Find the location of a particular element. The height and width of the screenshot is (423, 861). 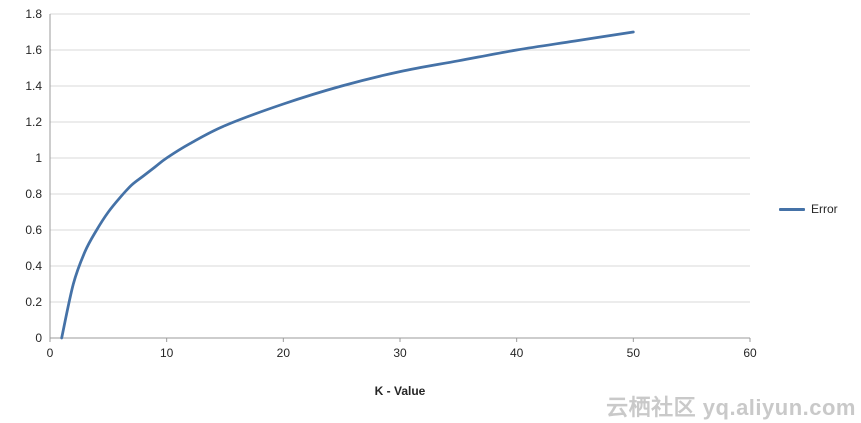

y-tick-label: 1.2 is located at coordinates (33, 122).